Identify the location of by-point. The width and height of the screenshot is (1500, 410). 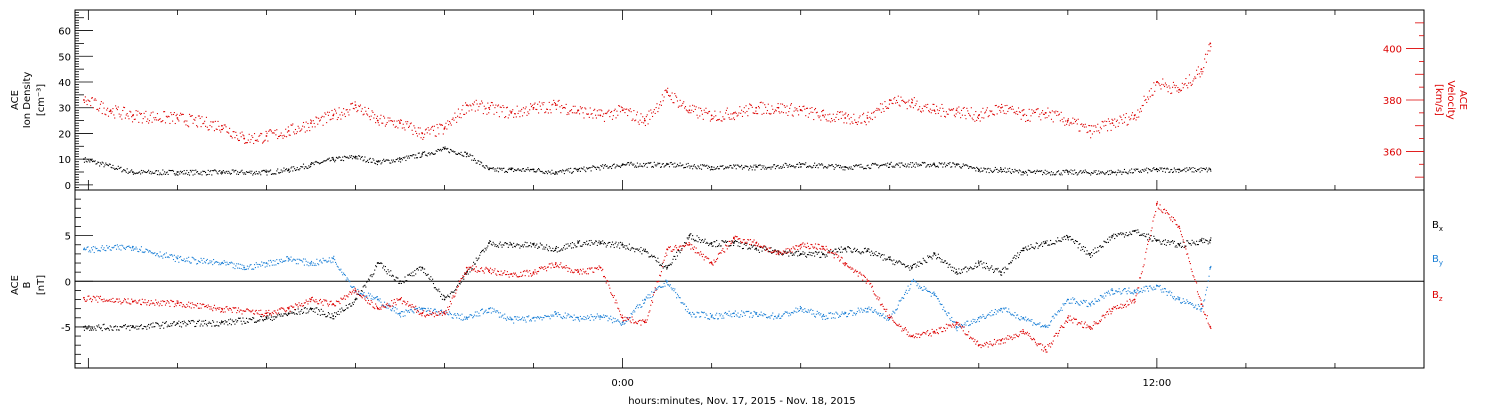
(333, 258).